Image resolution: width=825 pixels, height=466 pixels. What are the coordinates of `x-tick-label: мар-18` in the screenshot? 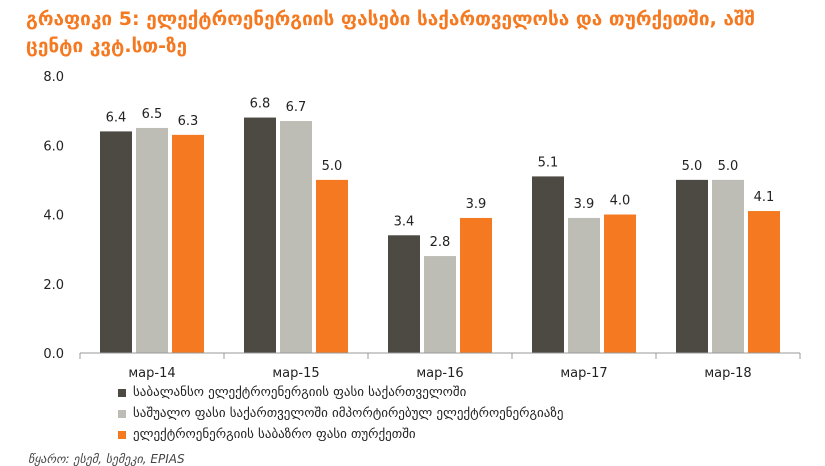 It's located at (727, 373).